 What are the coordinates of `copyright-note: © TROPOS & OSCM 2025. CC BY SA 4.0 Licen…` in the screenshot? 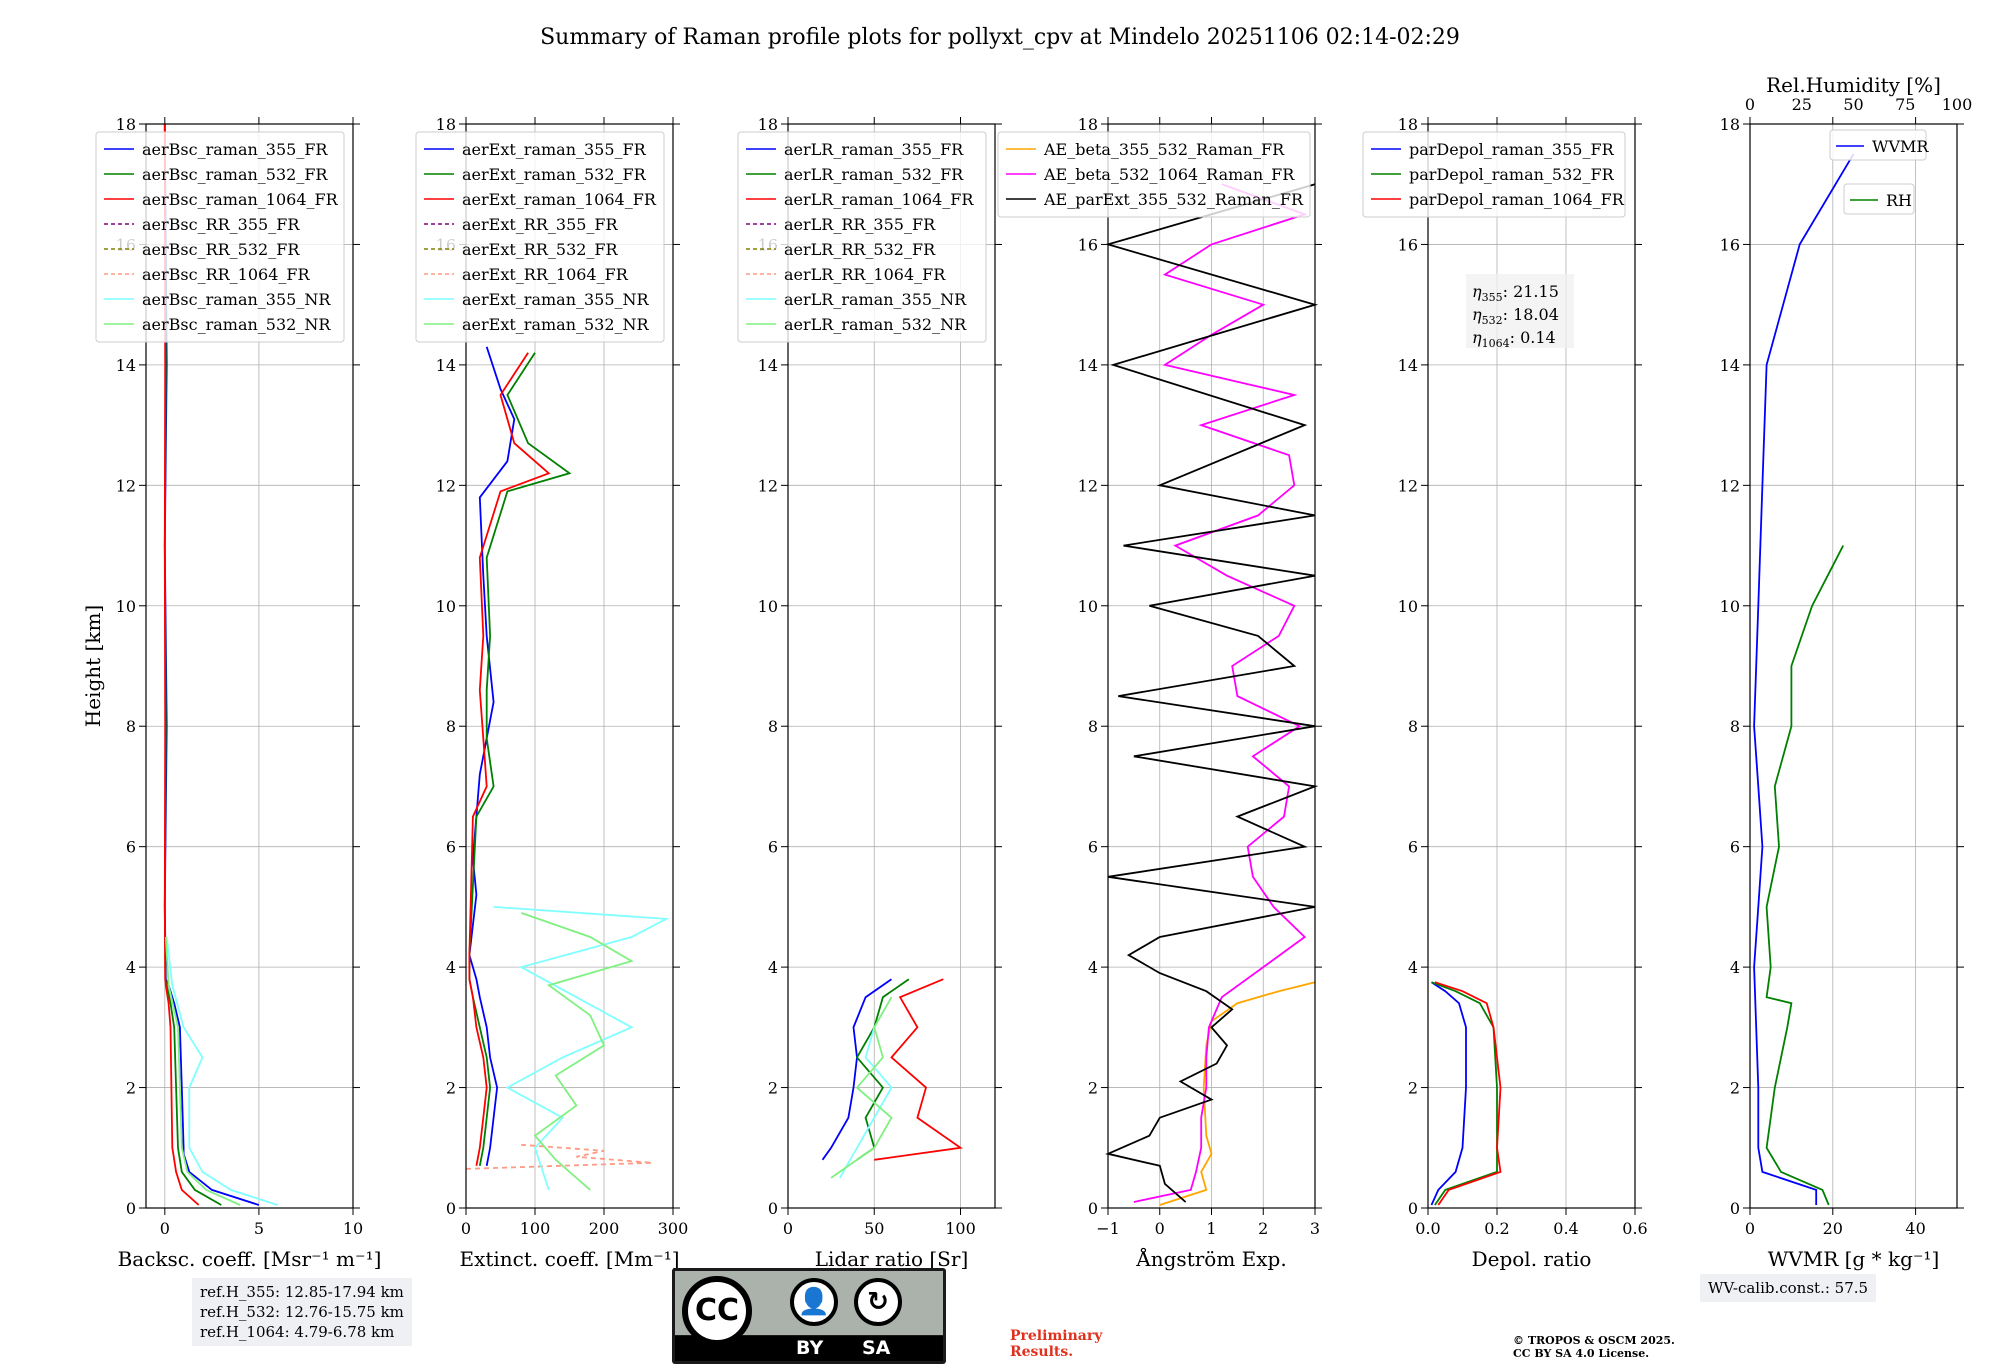 It's located at (1594, 1347).